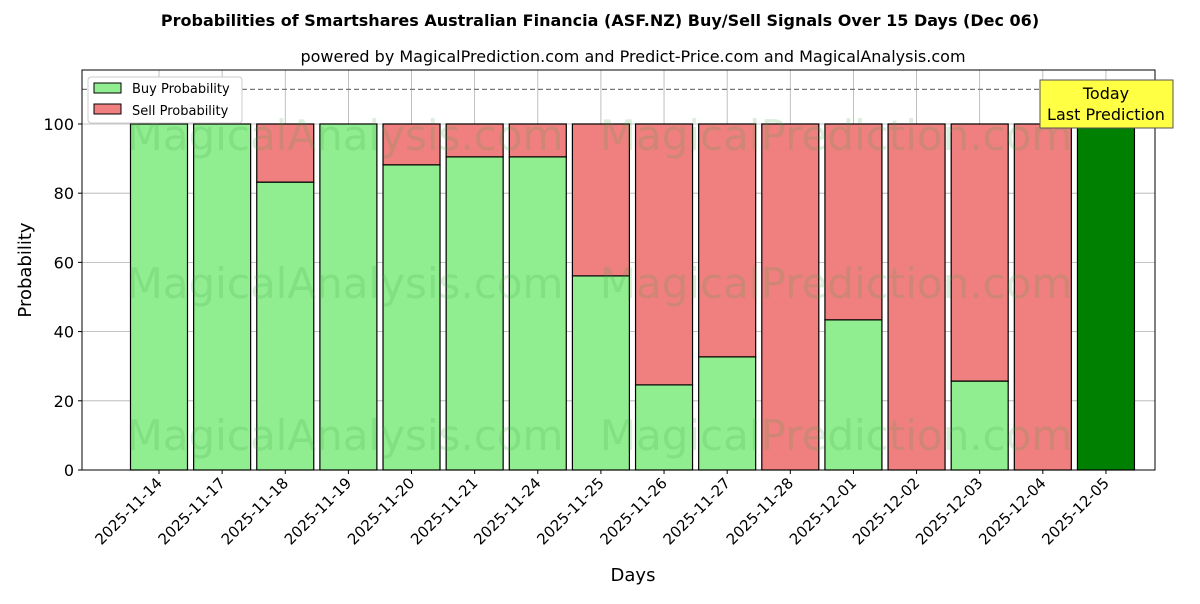  What do you see at coordinates (107, 109) in the screenshot?
I see `legend-swatch-sell` at bounding box center [107, 109].